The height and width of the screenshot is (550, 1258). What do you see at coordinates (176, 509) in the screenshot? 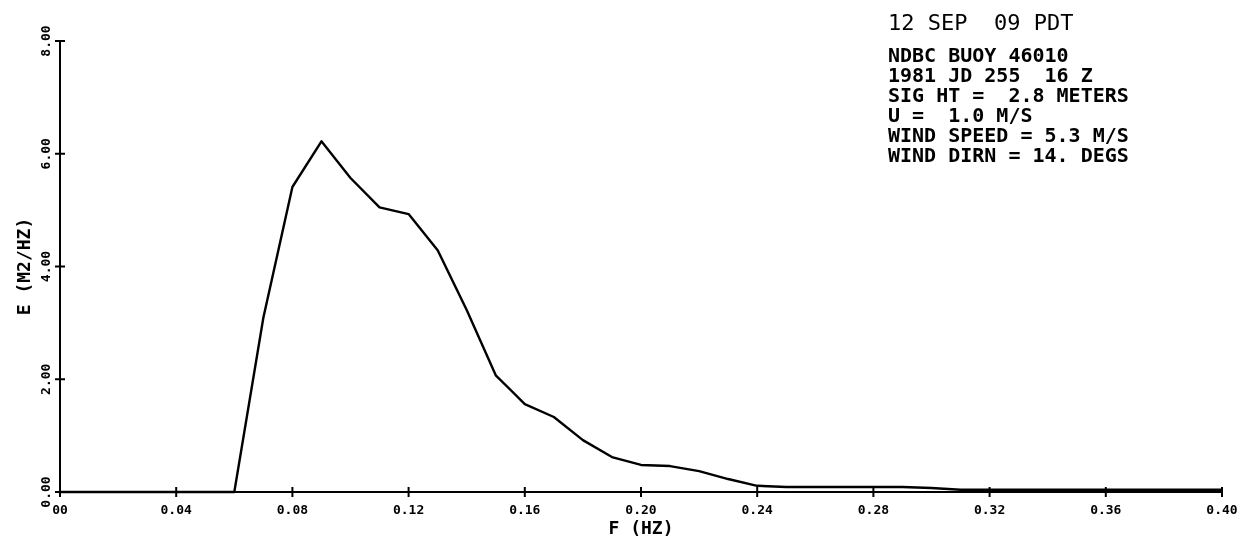
I see `x-tick-label: 0.04` at bounding box center [176, 509].